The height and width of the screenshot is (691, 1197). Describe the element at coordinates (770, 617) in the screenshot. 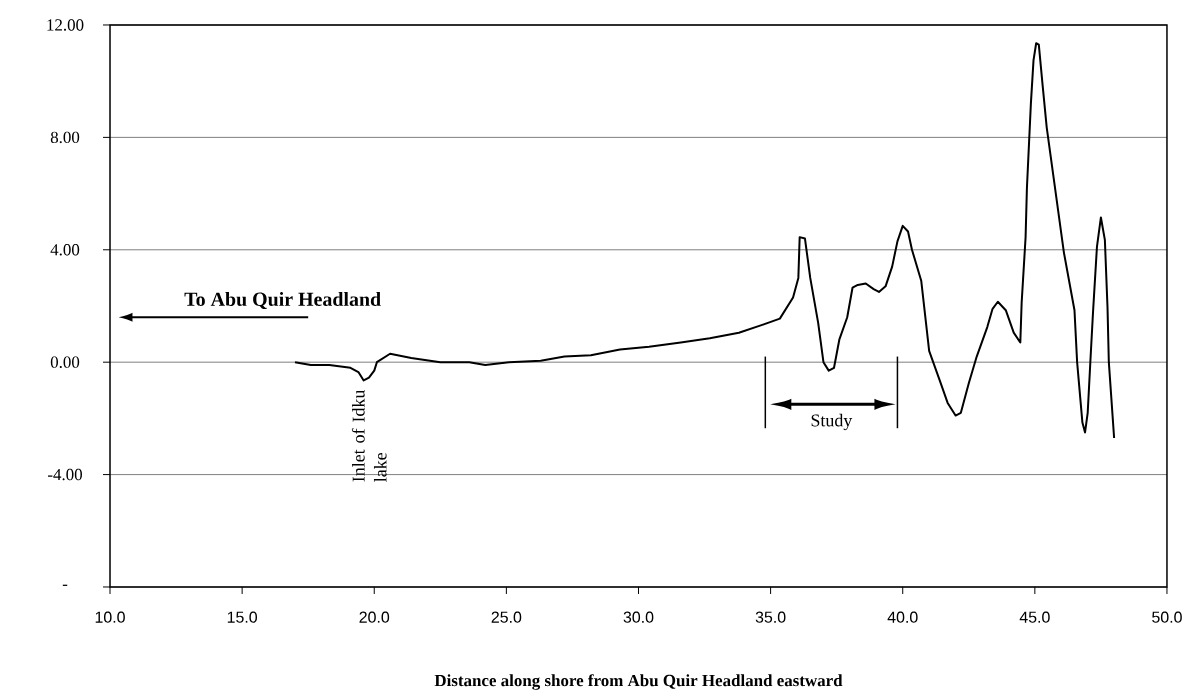

I see `x-tick-label: 35.0` at that location.